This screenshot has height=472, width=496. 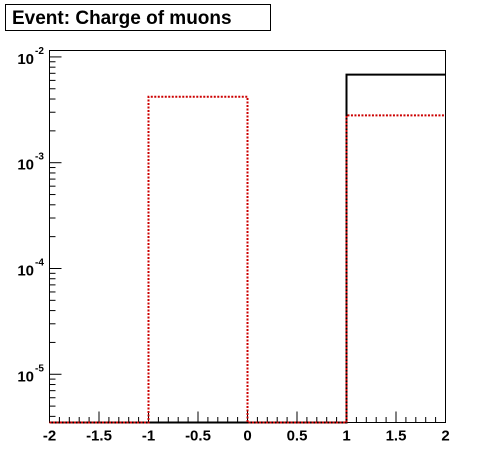 I want to click on x-tick-label: 2, so click(x=445, y=436).